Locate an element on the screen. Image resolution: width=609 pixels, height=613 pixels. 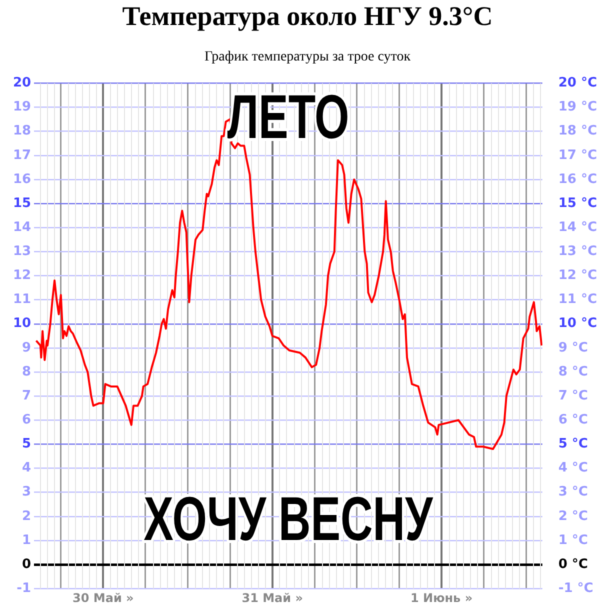
y2-tick-label: 13 °C is located at coordinates (578, 252).